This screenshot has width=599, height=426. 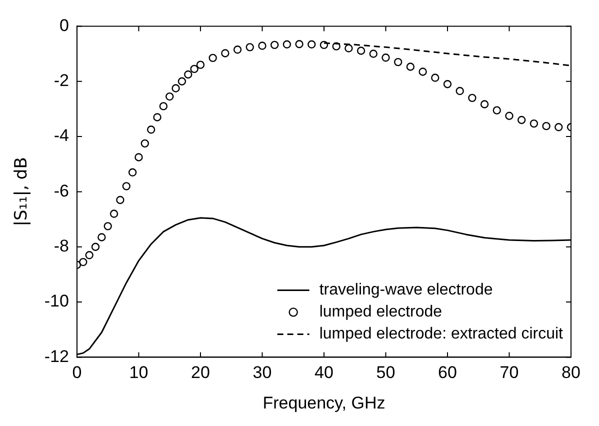 I want to click on y-tick-label: 0, so click(x=64, y=25).